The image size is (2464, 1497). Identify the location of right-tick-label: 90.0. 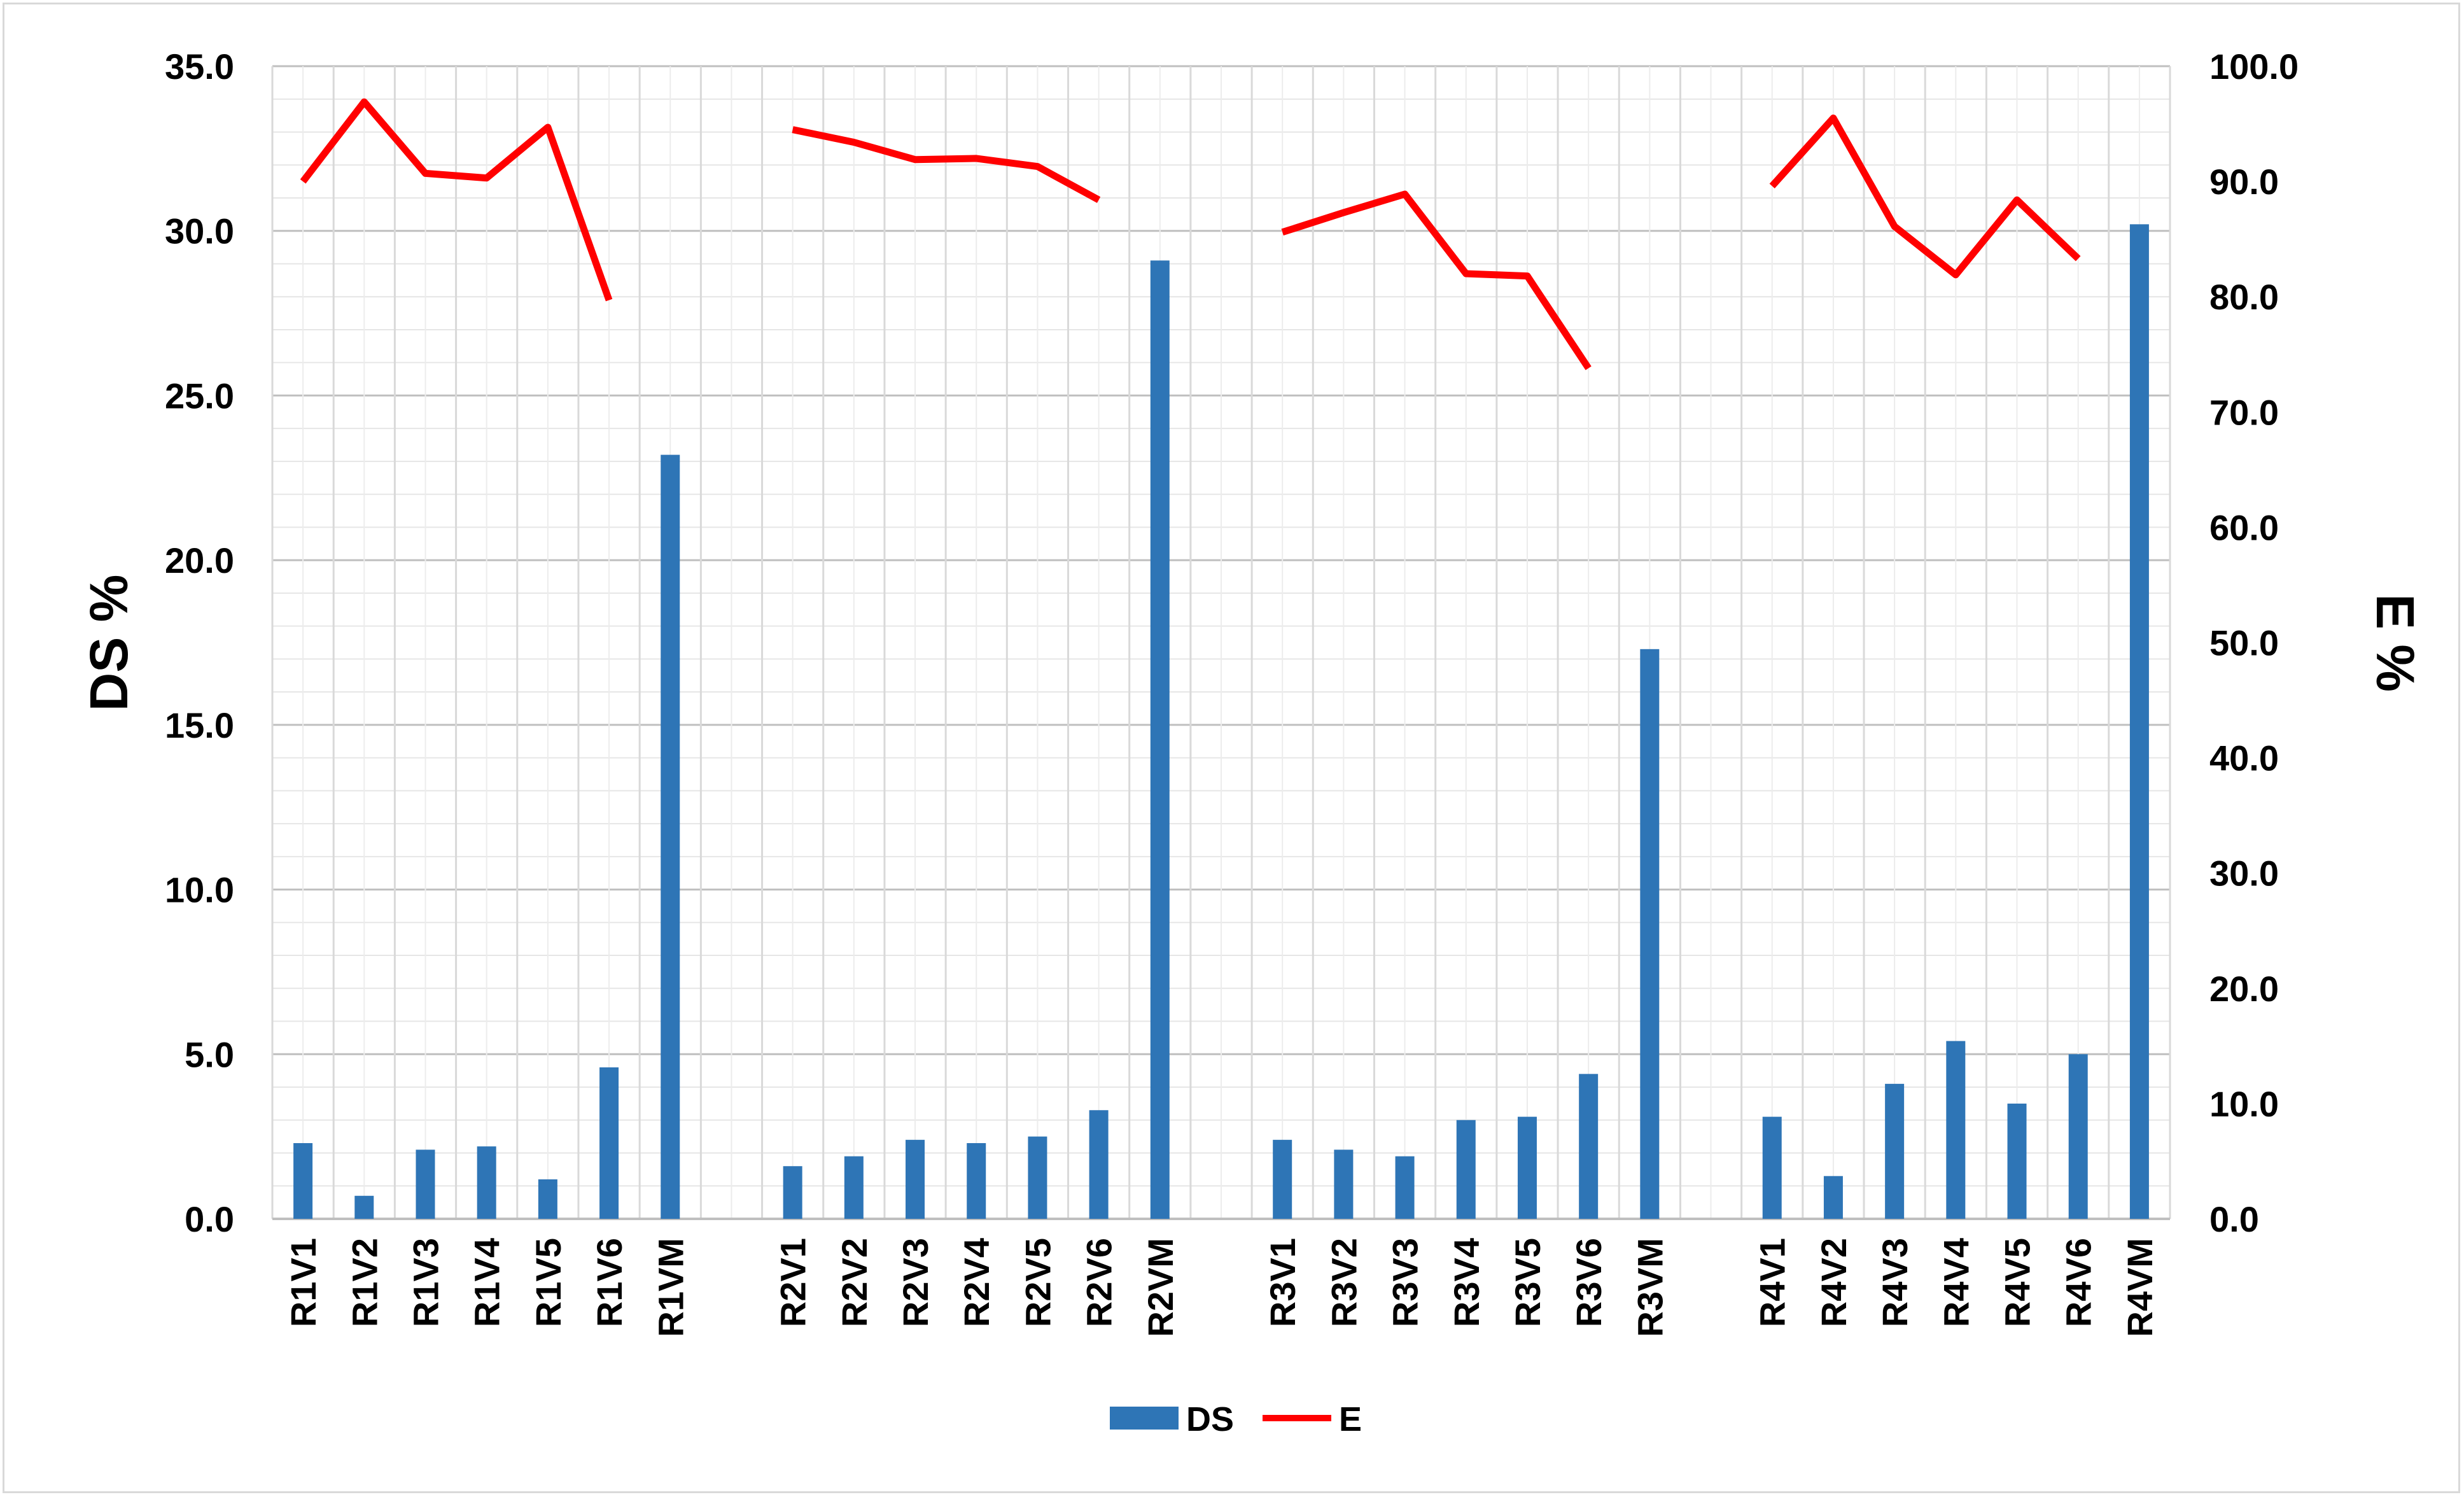
(2244, 182).